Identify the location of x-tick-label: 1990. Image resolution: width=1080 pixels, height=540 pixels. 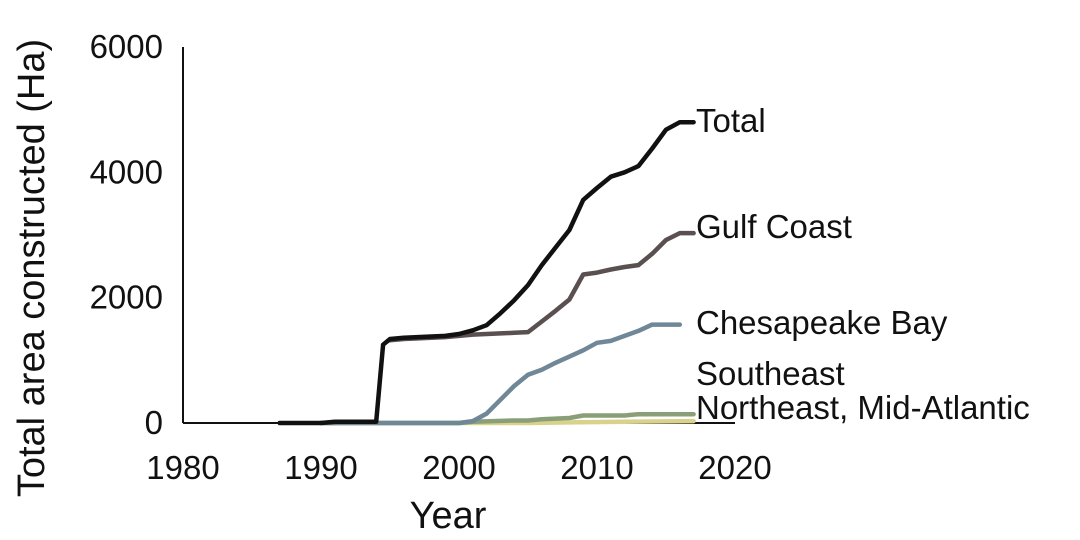
(320, 467).